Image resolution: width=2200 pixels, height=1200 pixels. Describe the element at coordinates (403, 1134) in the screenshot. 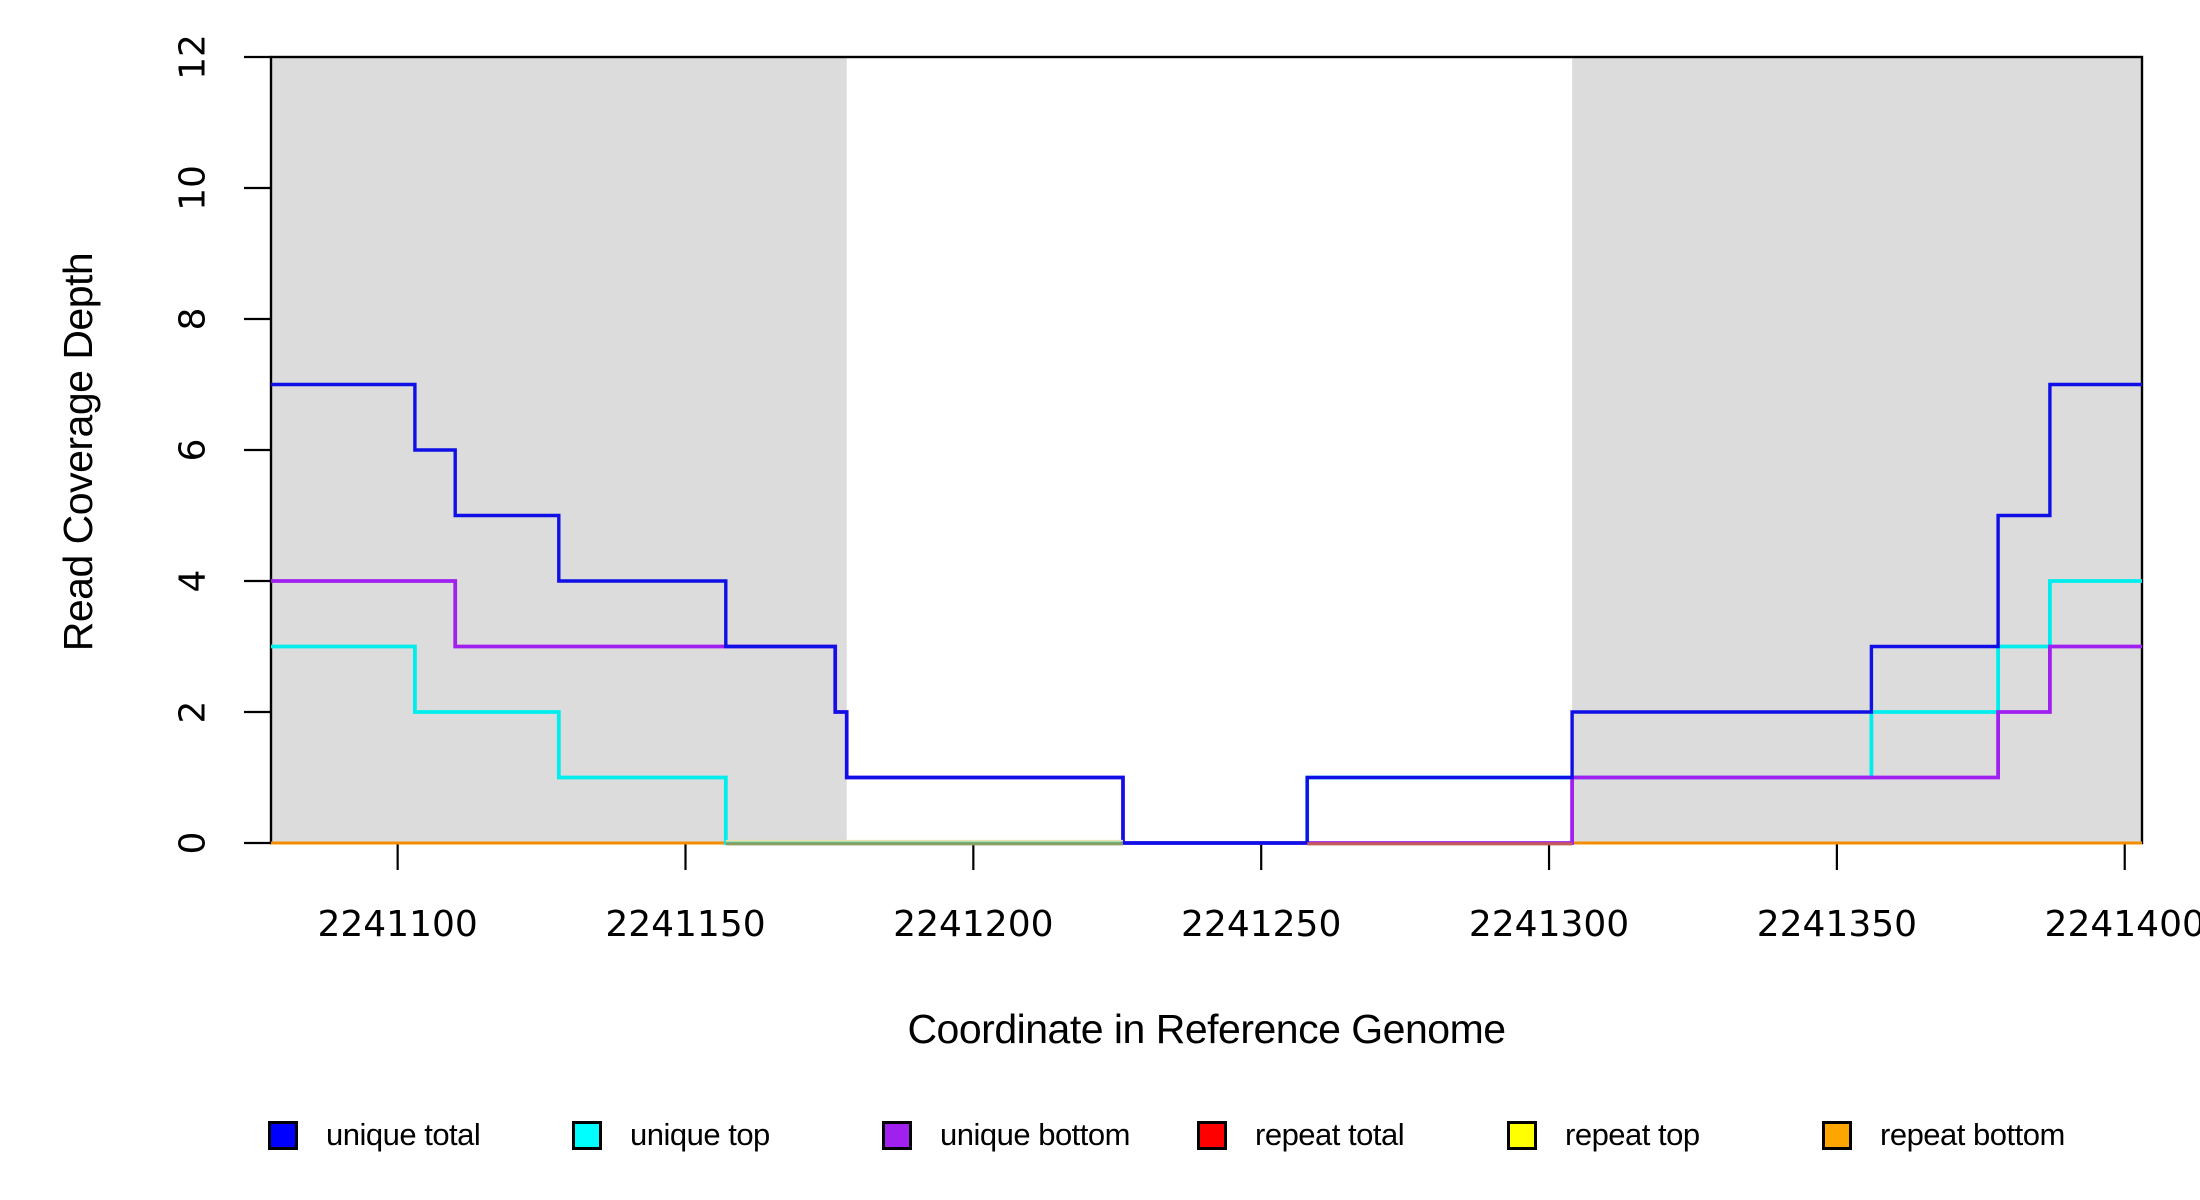

I see `legend-label: unique total` at that location.